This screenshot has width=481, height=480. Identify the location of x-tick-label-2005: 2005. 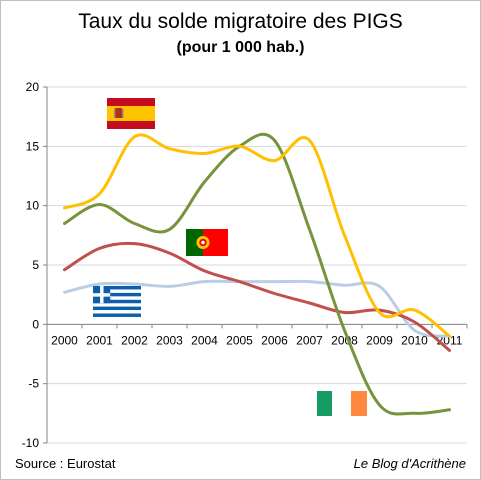
(239, 340).